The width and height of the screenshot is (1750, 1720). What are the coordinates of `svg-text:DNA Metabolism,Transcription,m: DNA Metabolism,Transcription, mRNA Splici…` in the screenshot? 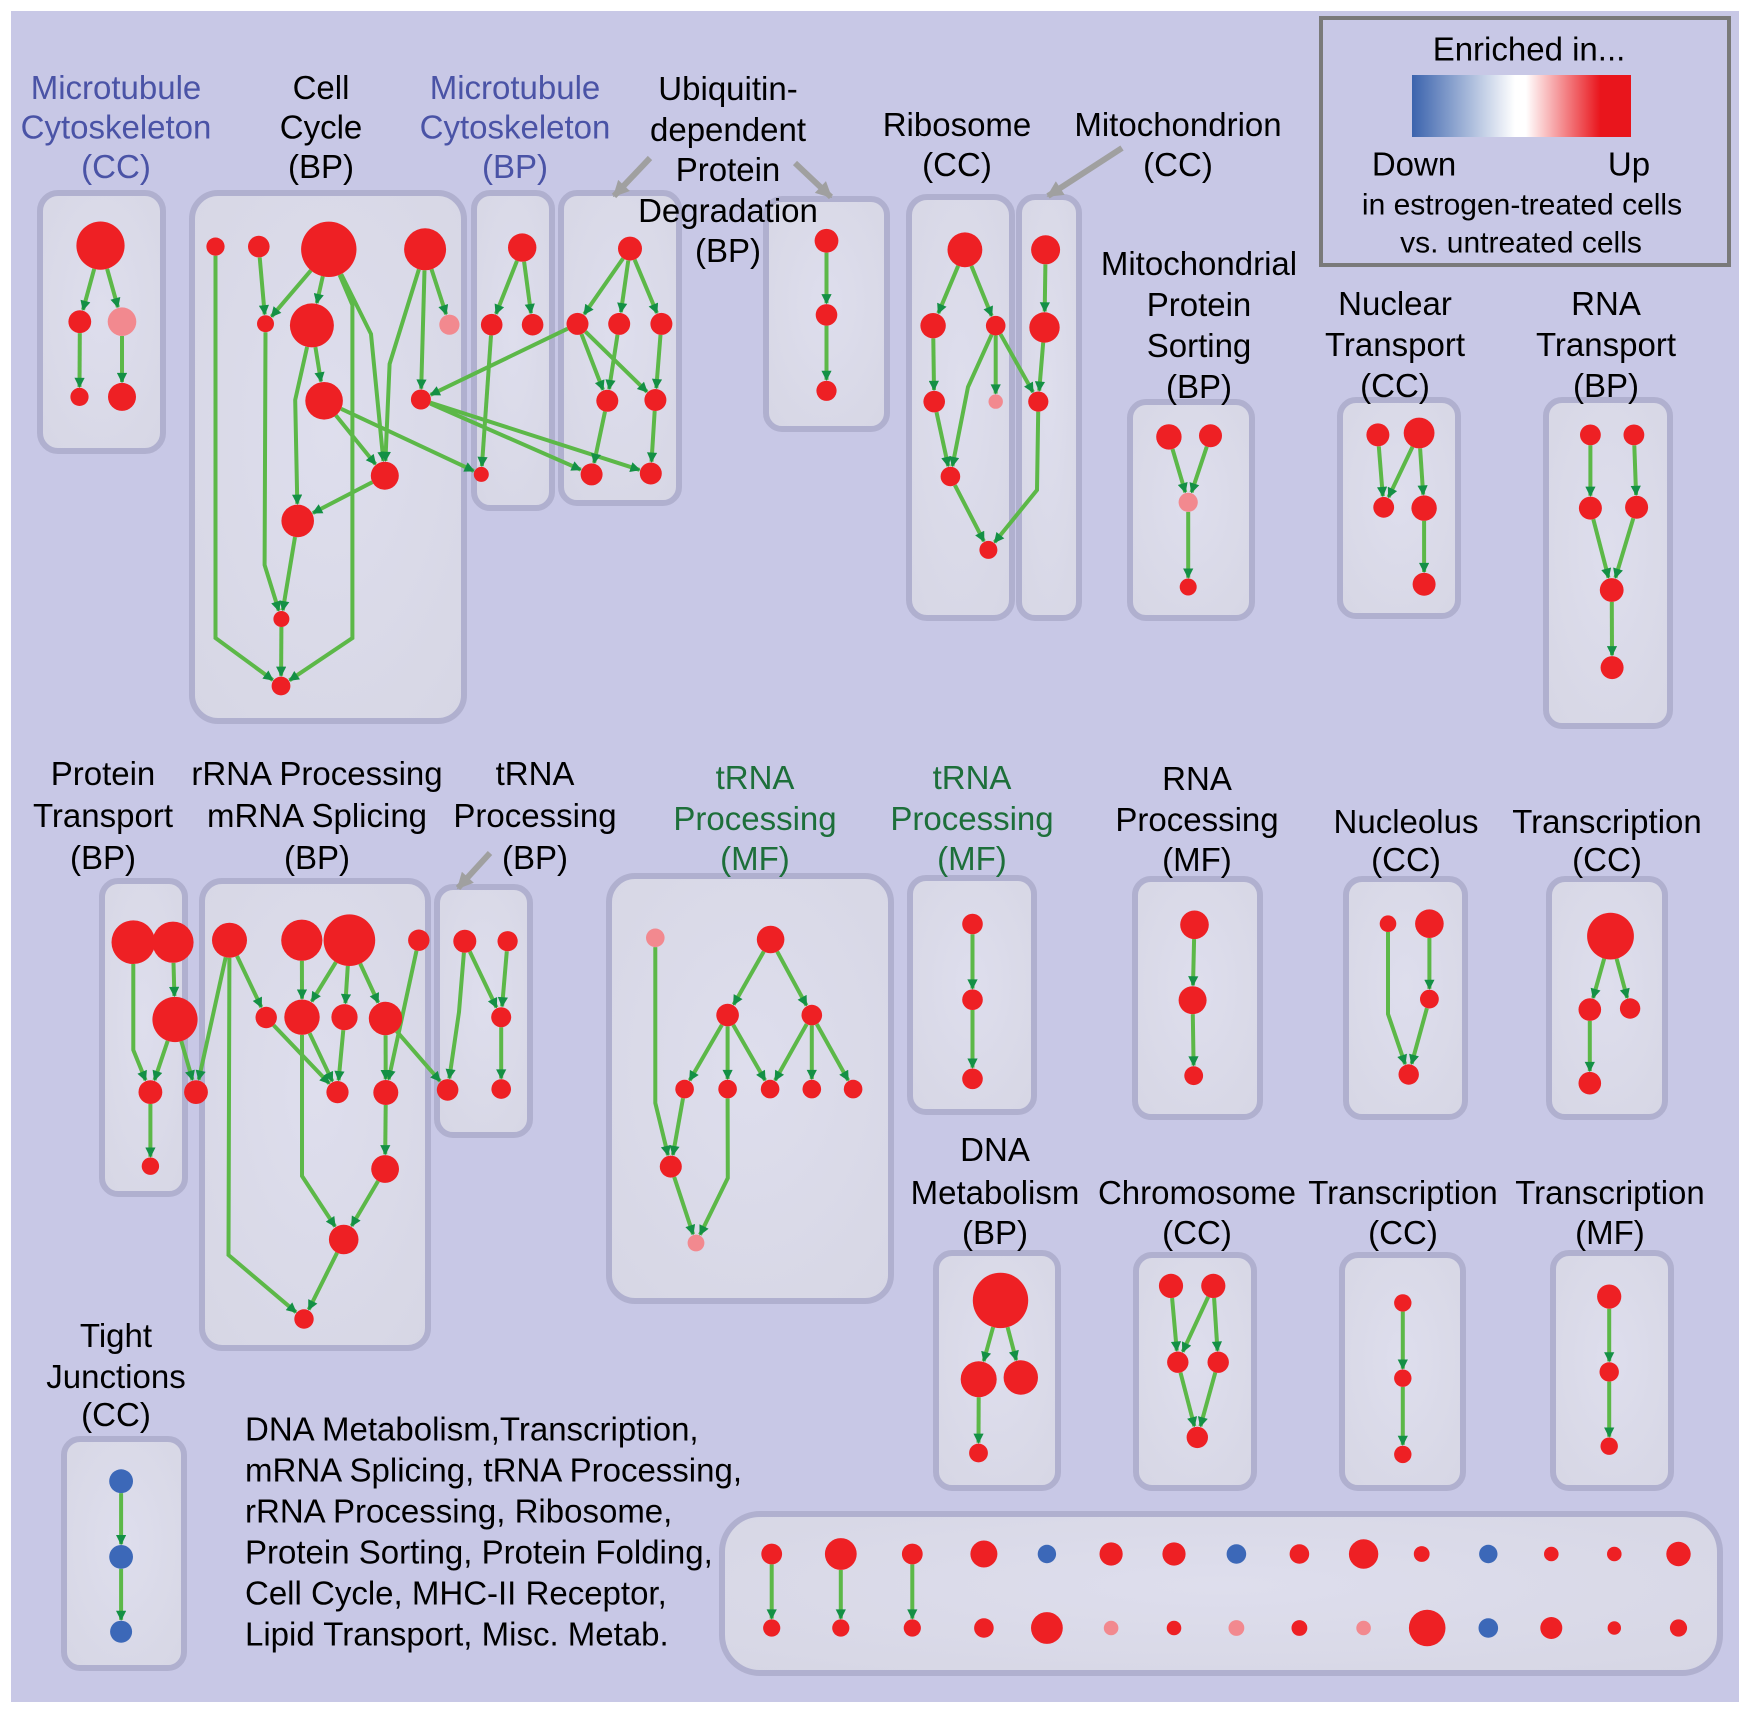 It's located at (493, 1531).